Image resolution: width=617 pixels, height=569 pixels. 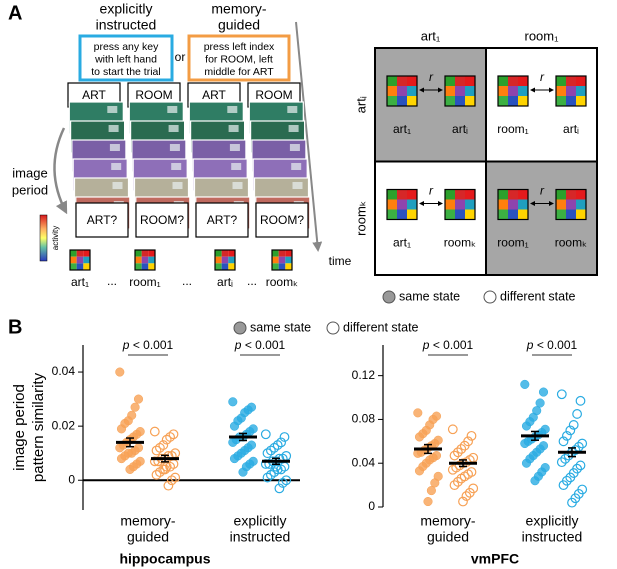 I want to click on instruction-text: press left index, so click(x=239, y=47).